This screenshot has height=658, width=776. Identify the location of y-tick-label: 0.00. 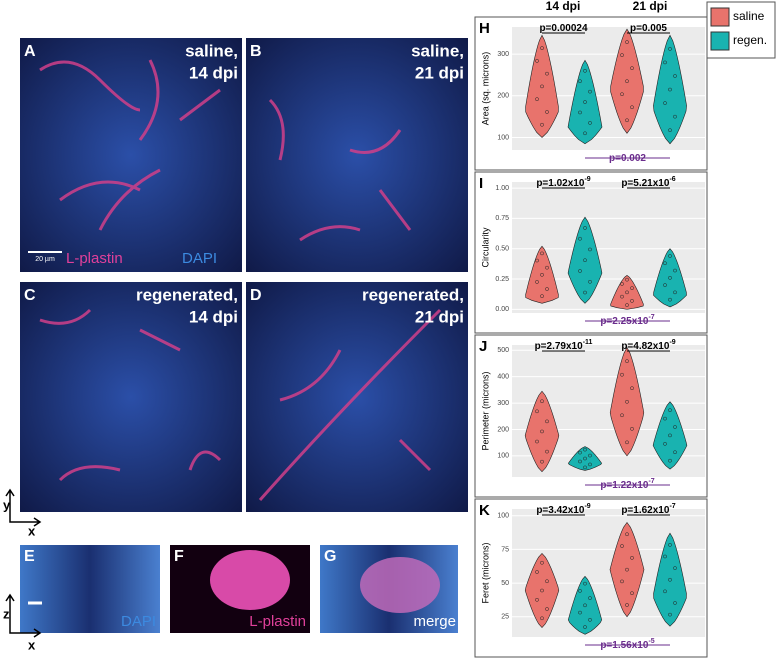
(502, 309).